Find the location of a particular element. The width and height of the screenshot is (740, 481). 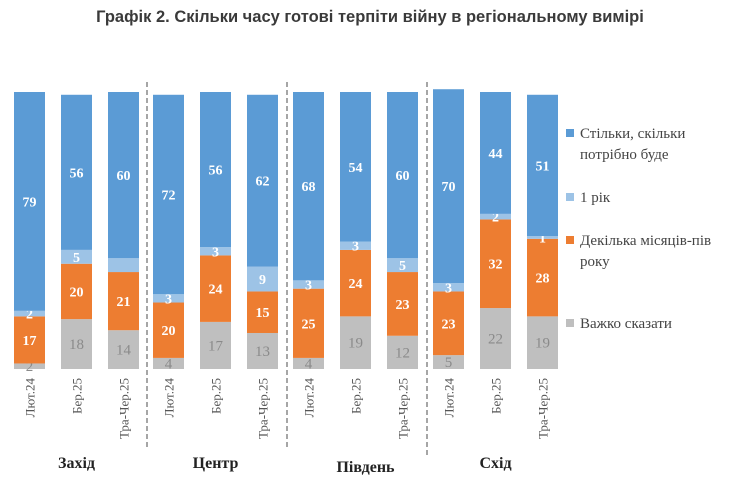

data-label: 18 is located at coordinates (76, 345).